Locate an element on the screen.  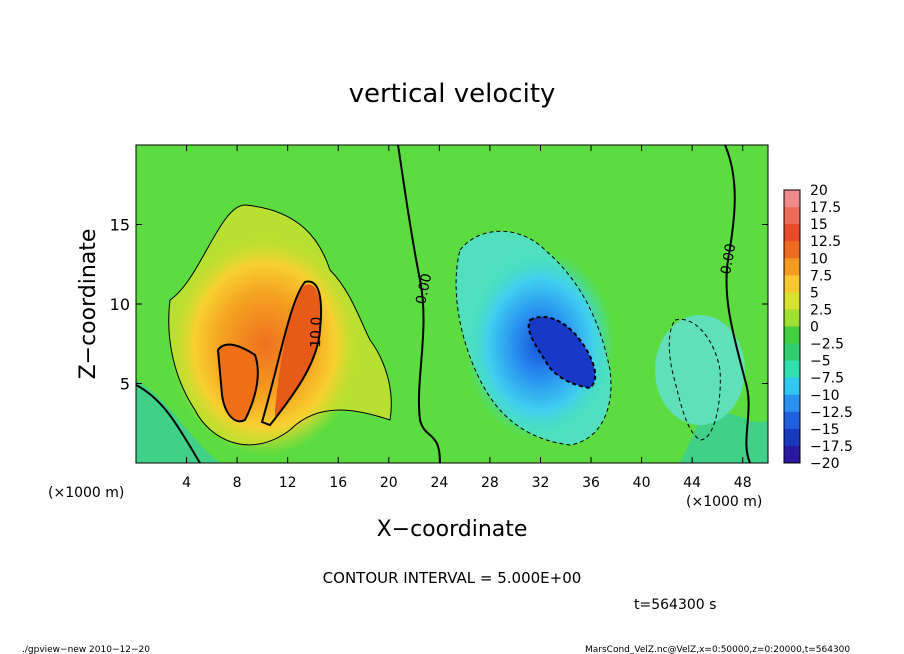
zero-contour-right is located at coordinates (737, 304).